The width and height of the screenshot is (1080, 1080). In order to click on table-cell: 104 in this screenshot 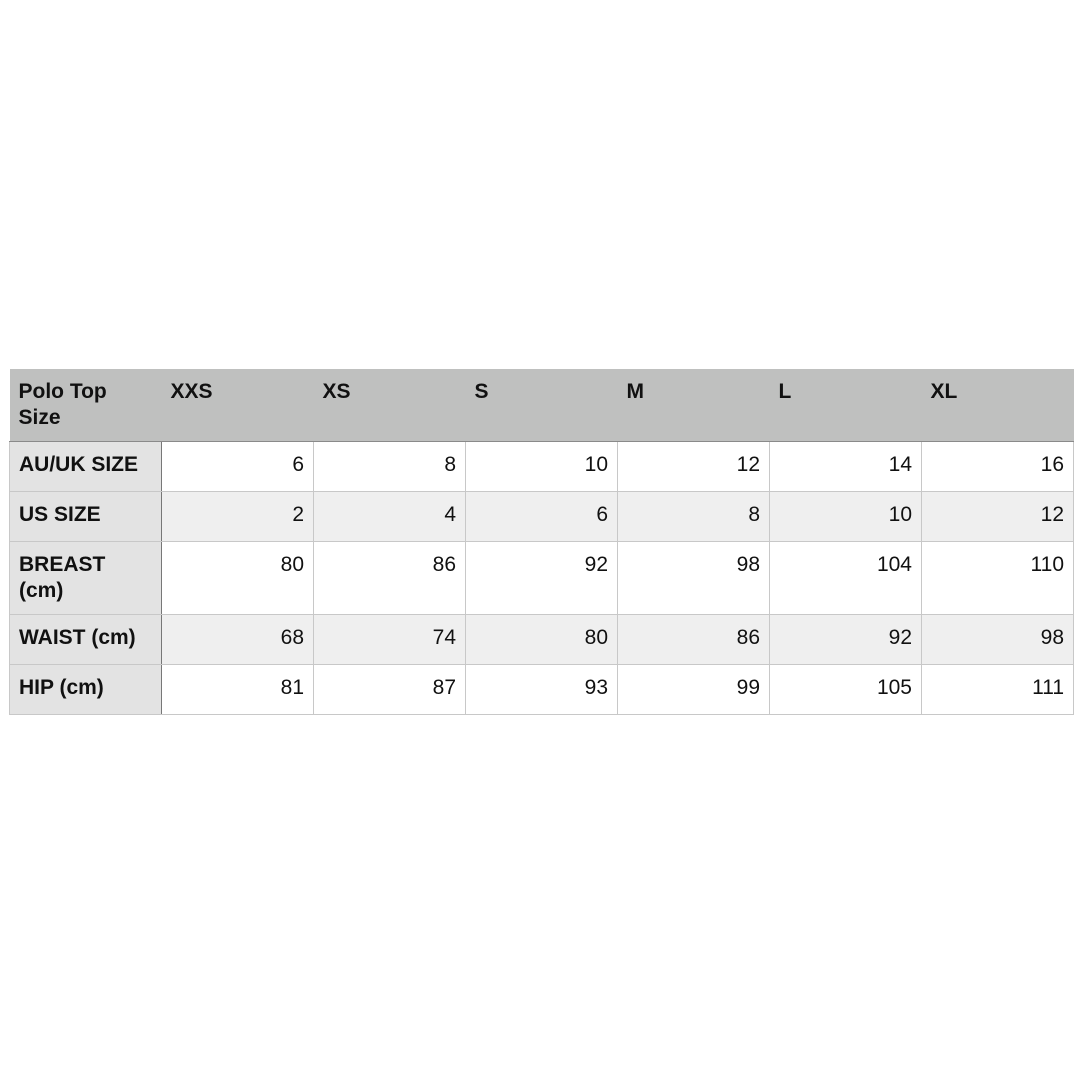, I will do `click(845, 578)`.